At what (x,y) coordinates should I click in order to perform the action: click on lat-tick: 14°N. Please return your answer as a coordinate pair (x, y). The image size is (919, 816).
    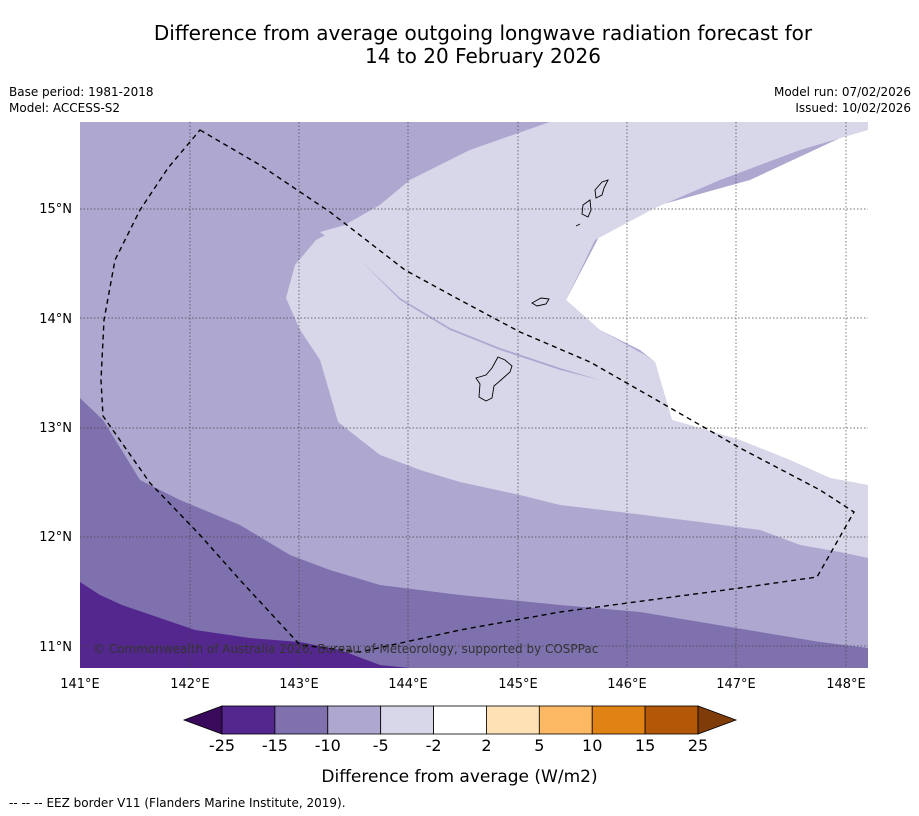
    Looking at the image, I should click on (55, 319).